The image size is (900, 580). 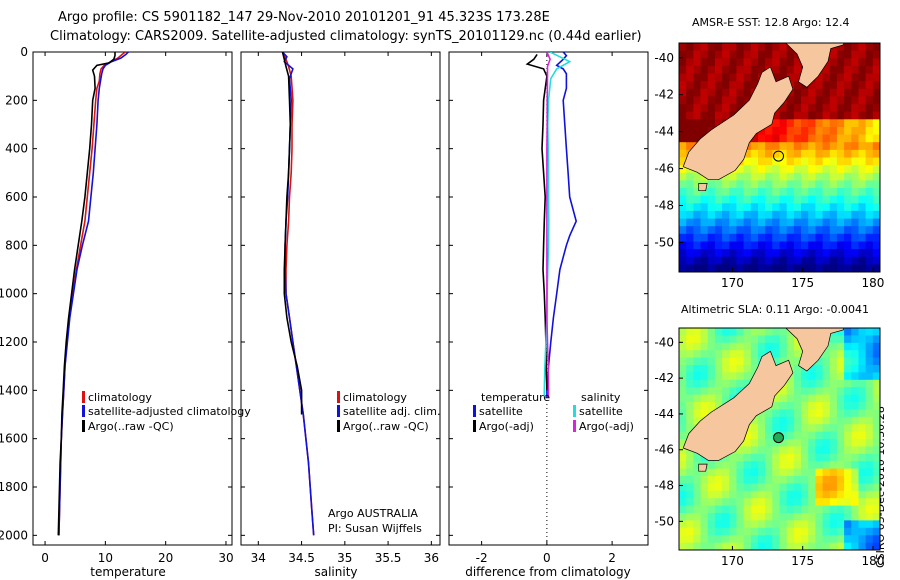 I want to click on sal-legend-satellite-label: satellite adj. clim., so click(x=391, y=411).